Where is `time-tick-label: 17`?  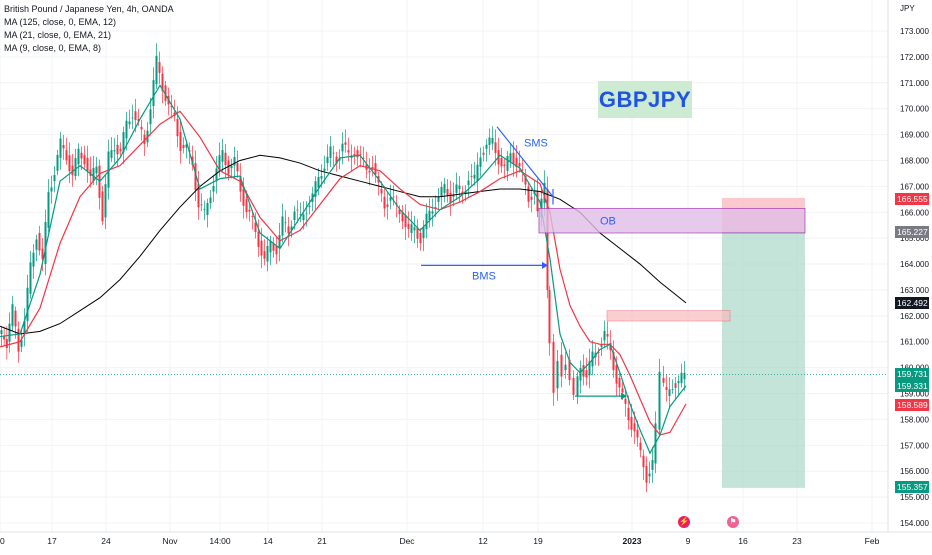 time-tick-label: 17 is located at coordinates (52, 541).